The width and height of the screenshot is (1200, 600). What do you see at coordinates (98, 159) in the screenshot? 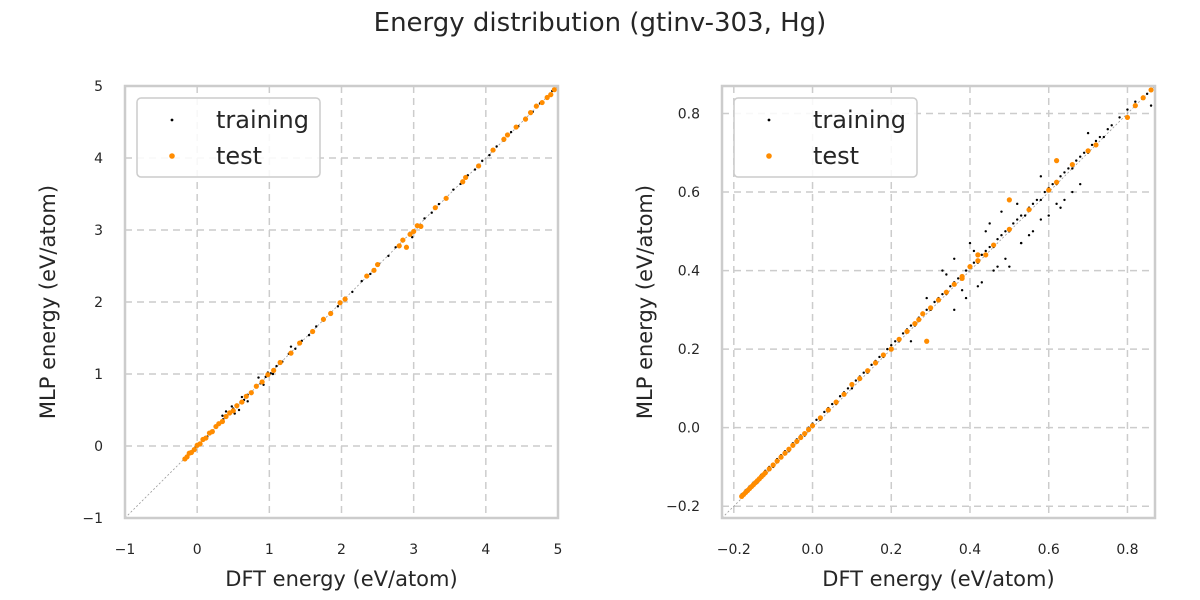
I see `y-tick-label: 4` at bounding box center [98, 159].